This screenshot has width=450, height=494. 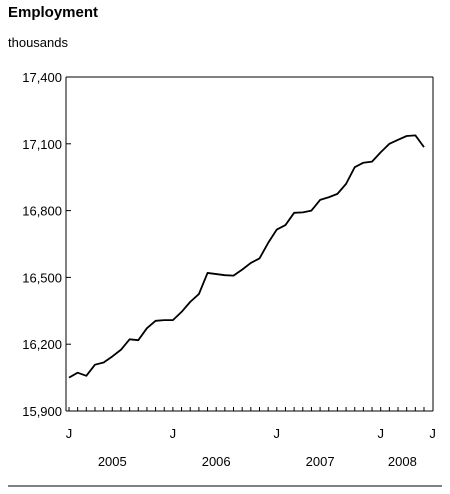 I want to click on x-year-label: 2008, so click(x=402, y=461).